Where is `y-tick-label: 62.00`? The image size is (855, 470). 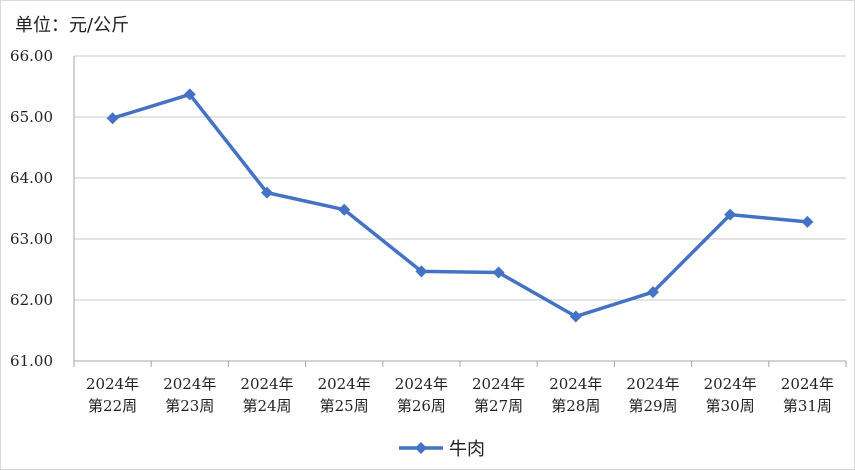 y-tick-label: 62.00 is located at coordinates (31, 300).